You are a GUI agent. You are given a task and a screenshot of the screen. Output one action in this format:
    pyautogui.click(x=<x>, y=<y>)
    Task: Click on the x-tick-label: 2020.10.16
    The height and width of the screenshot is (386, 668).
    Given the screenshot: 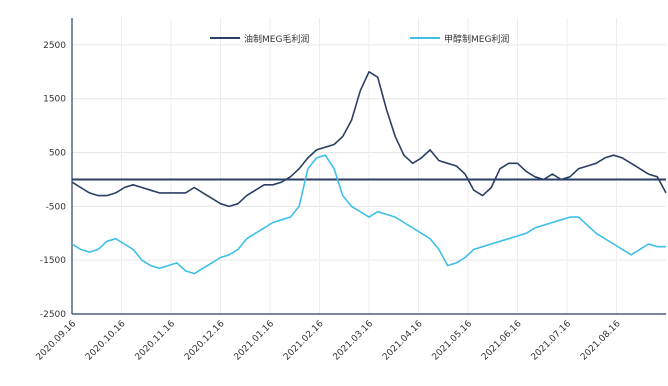 What is the action you would take?
    pyautogui.click(x=106, y=341)
    